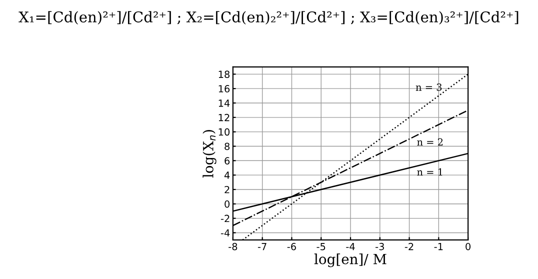 This screenshot has height=279, width=538. I want to click on series-label: n = 2, so click(430, 142).